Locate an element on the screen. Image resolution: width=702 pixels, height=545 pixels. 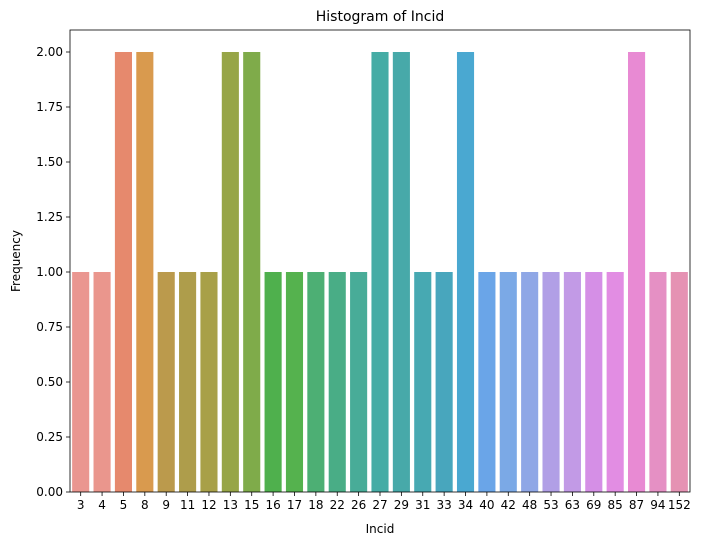
x-tick-label: 152 is located at coordinates (679, 505).